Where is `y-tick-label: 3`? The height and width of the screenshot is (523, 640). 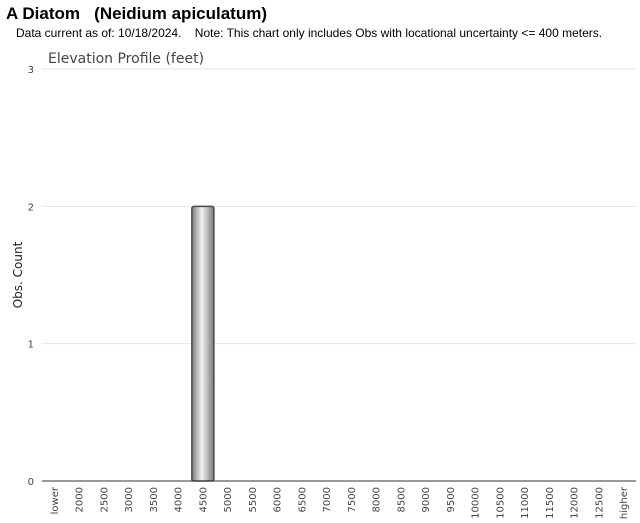 y-tick-label: 3 is located at coordinates (31, 70).